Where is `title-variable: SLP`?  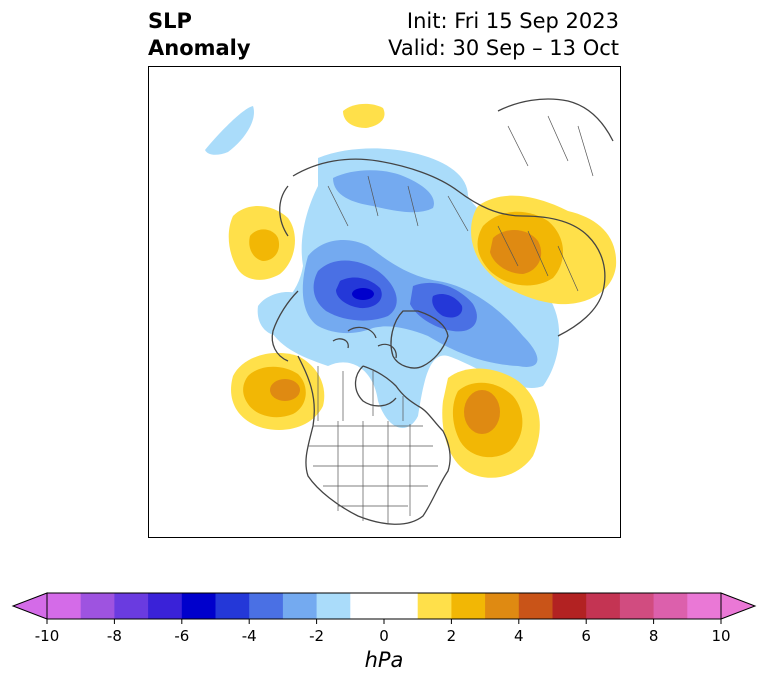 title-variable: SLP is located at coordinates (170, 21).